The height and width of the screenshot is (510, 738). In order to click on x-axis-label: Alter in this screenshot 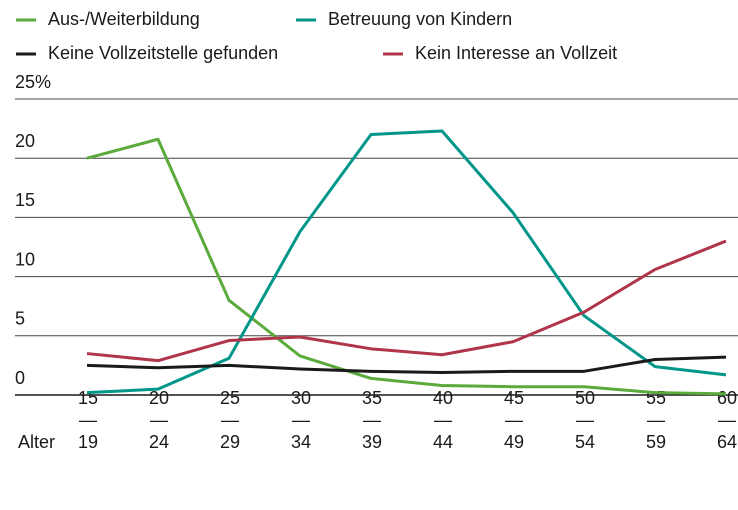, I will do `click(36, 442)`.